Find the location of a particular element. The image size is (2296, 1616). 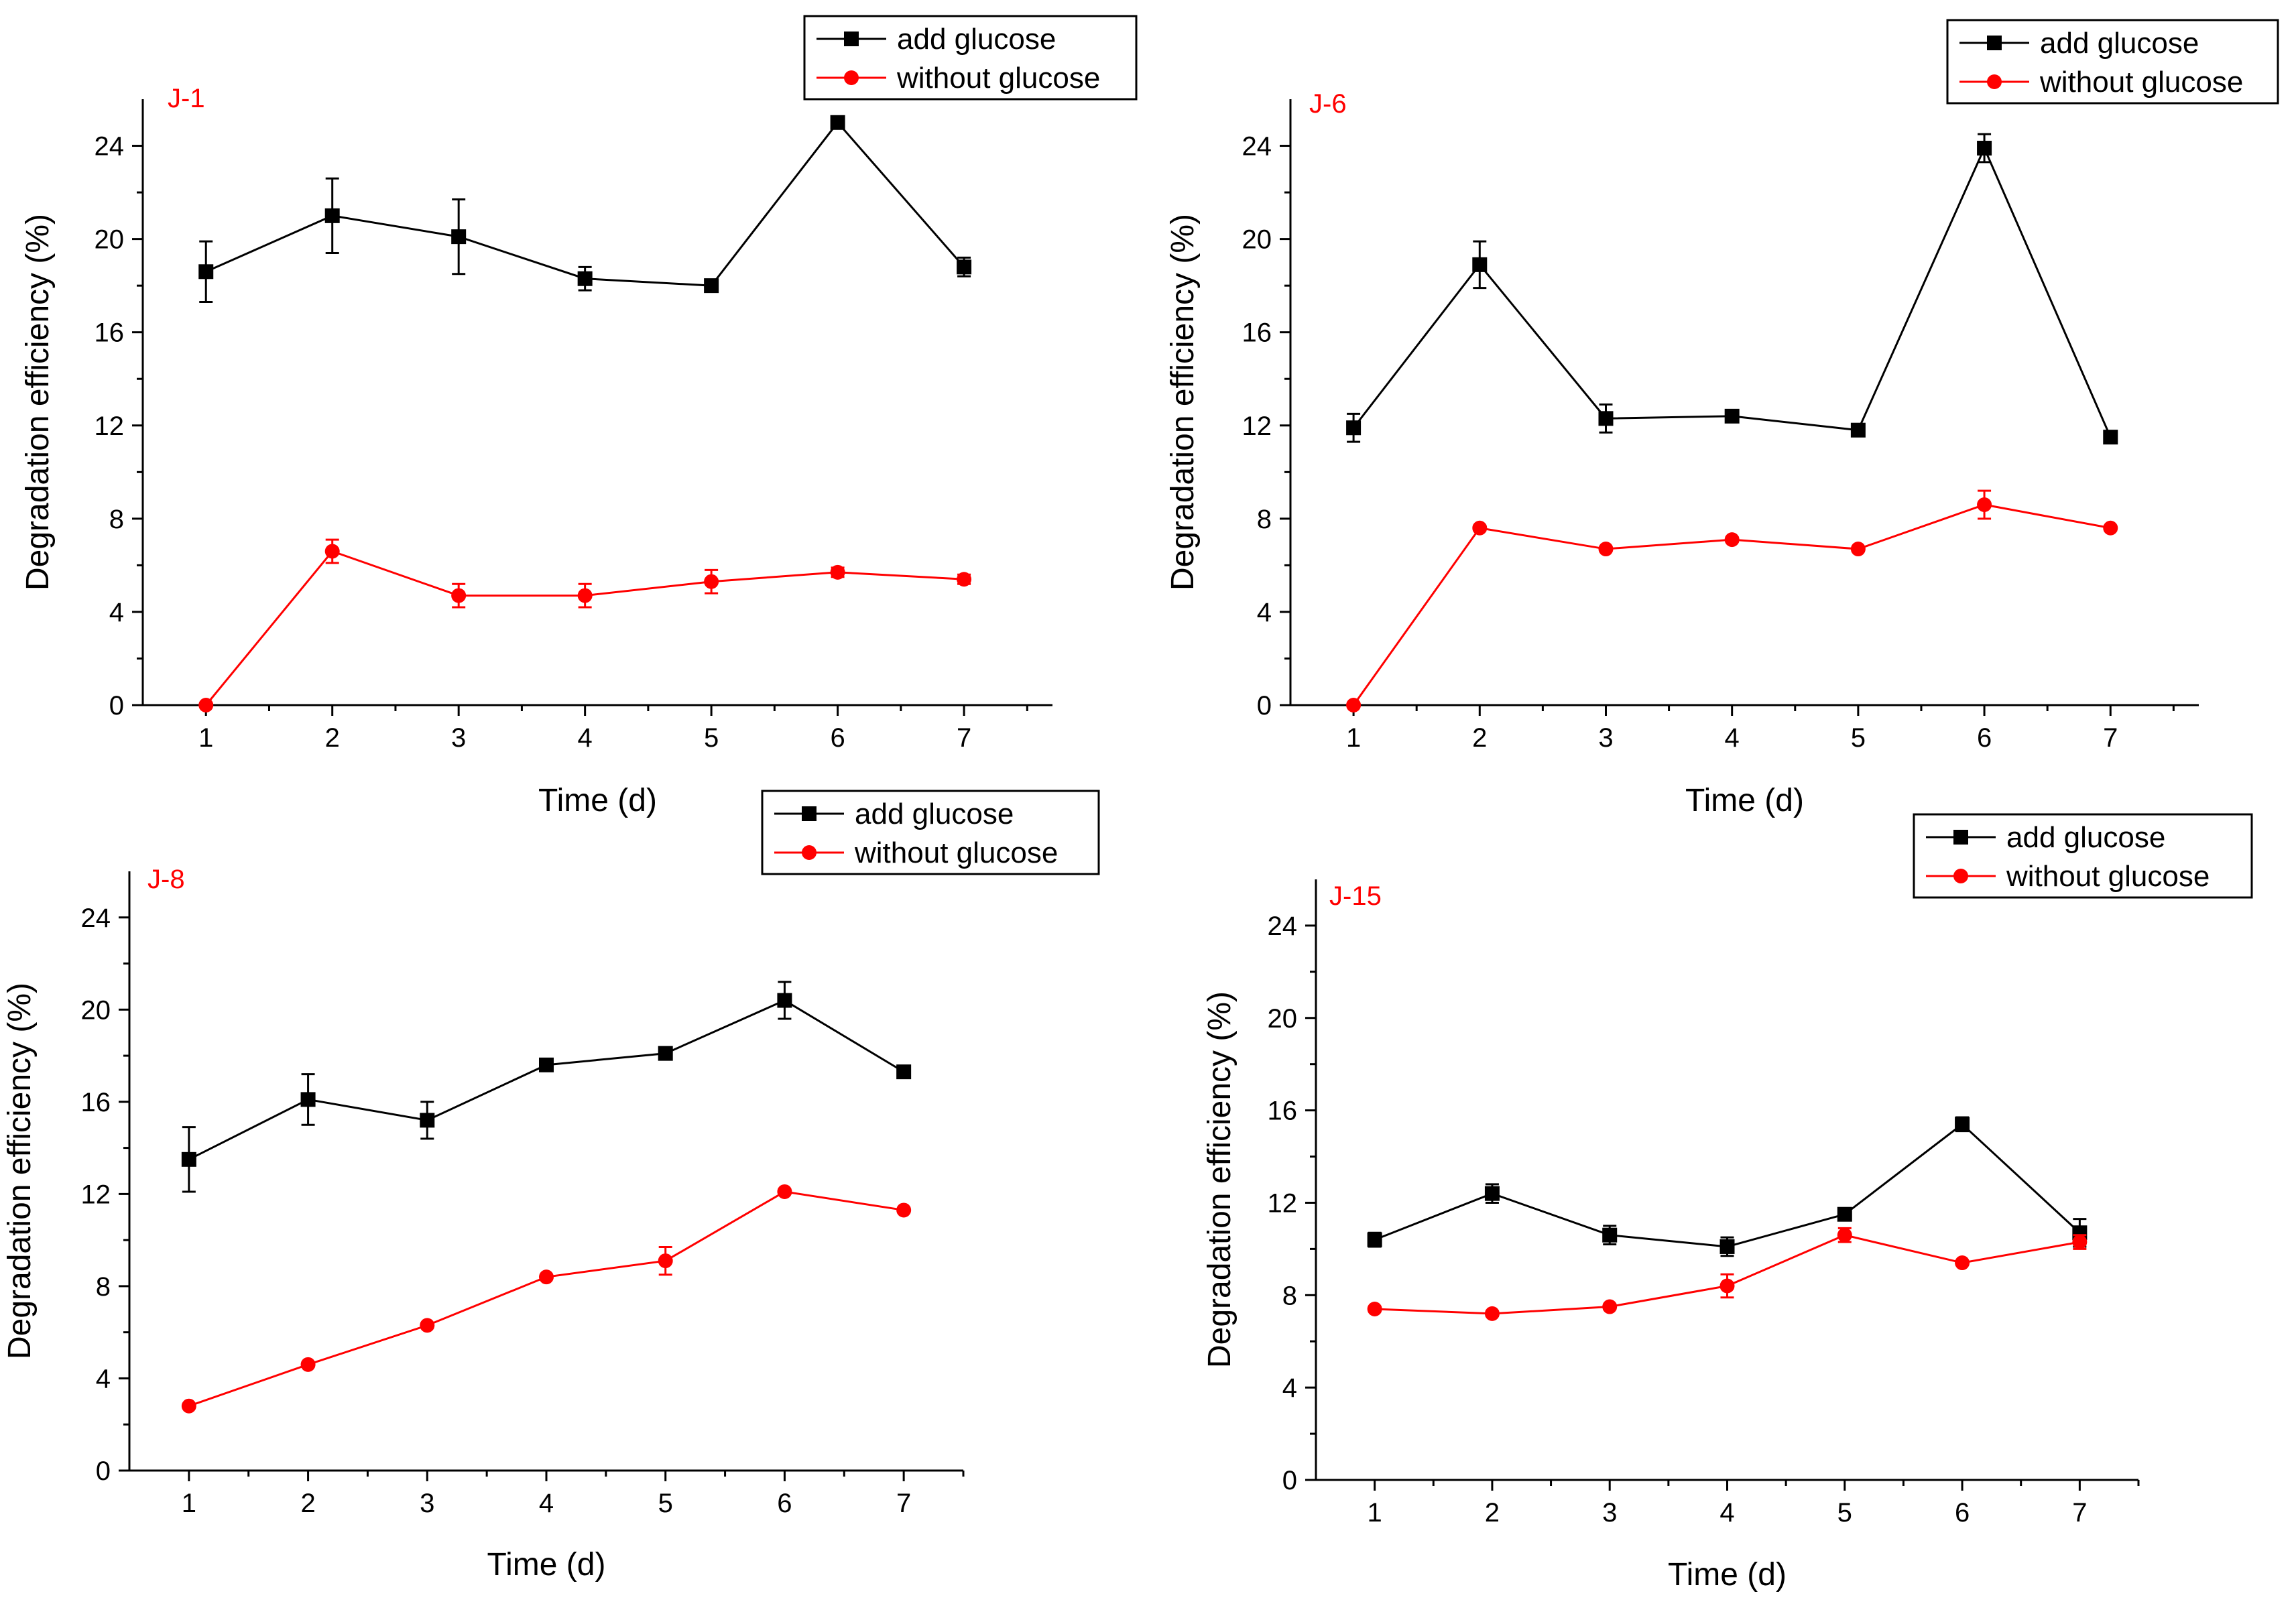

x-tick-label: 2 is located at coordinates (1492, 1513).